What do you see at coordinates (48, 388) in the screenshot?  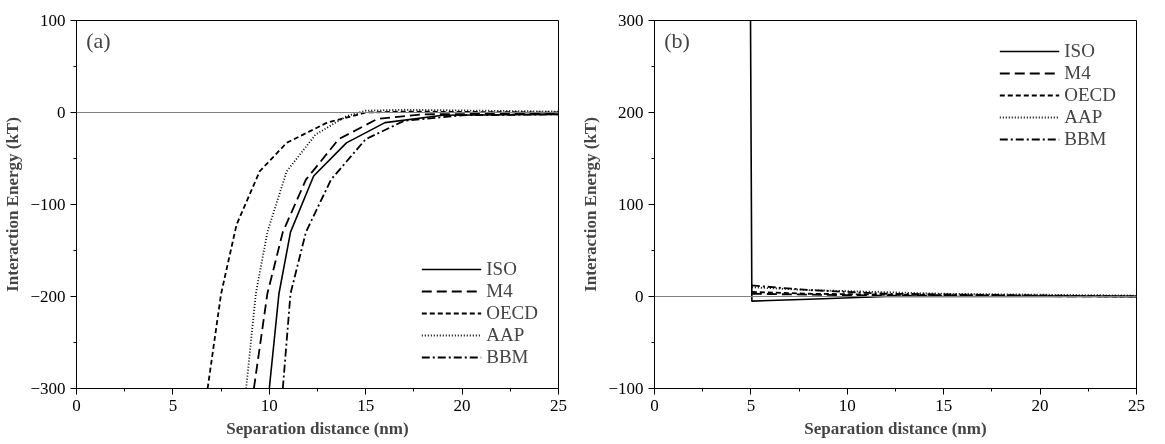 I see `y-tick-label: −300` at bounding box center [48, 388].